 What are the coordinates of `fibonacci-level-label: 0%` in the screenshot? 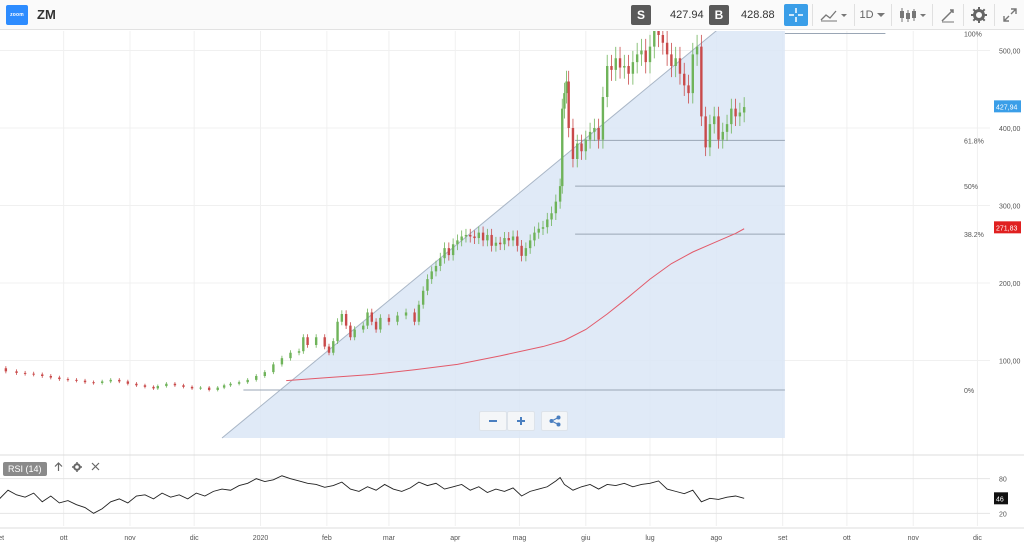 It's located at (969, 391).